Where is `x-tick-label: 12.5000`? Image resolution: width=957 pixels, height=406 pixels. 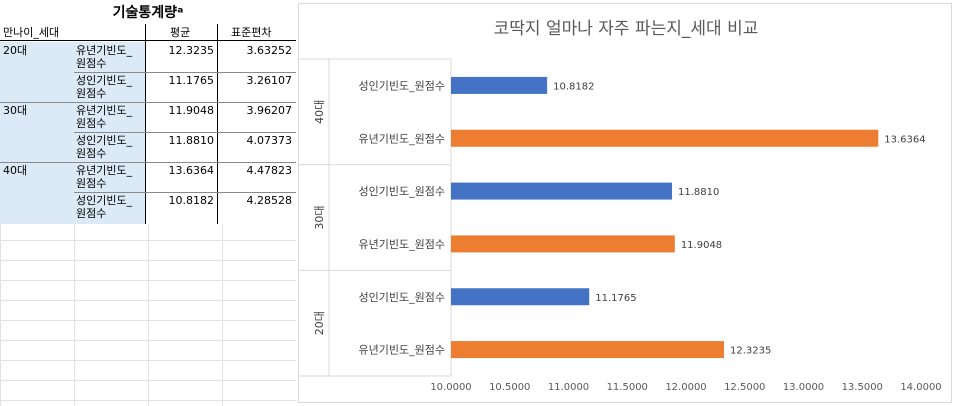
x-tick-label: 12.5000 is located at coordinates (744, 387).